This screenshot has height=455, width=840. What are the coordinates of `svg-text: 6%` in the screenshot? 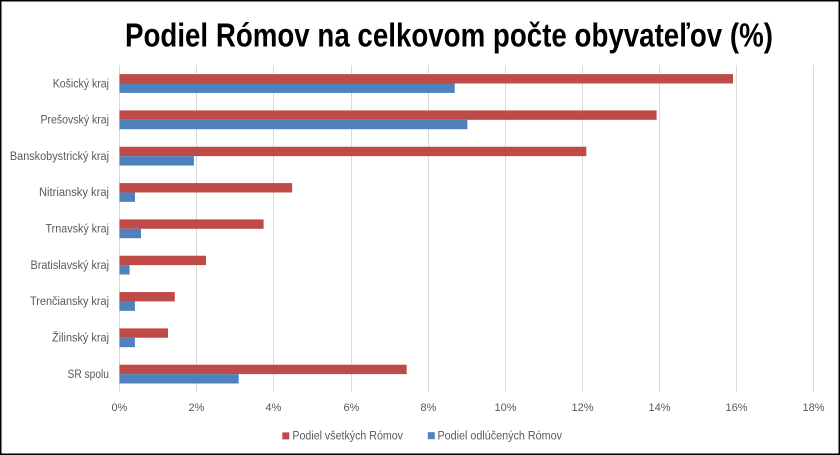 It's located at (352, 408).